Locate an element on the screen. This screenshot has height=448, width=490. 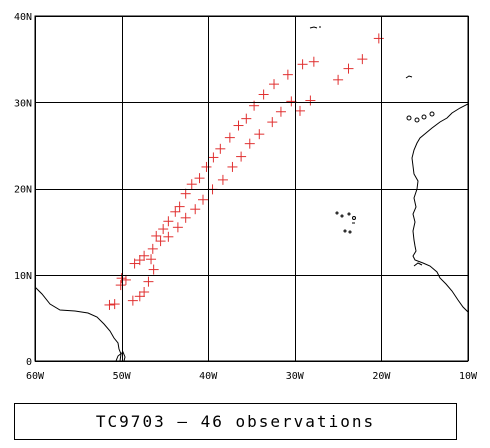
lon-tick-label: 20W is located at coordinates (381, 376).